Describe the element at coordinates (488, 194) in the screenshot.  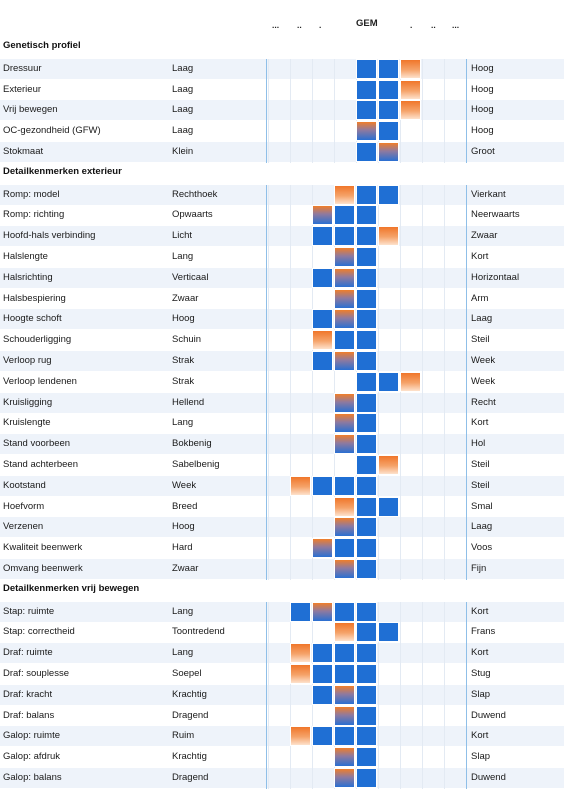
I see `high-extreme-label: Vierkant` at that location.